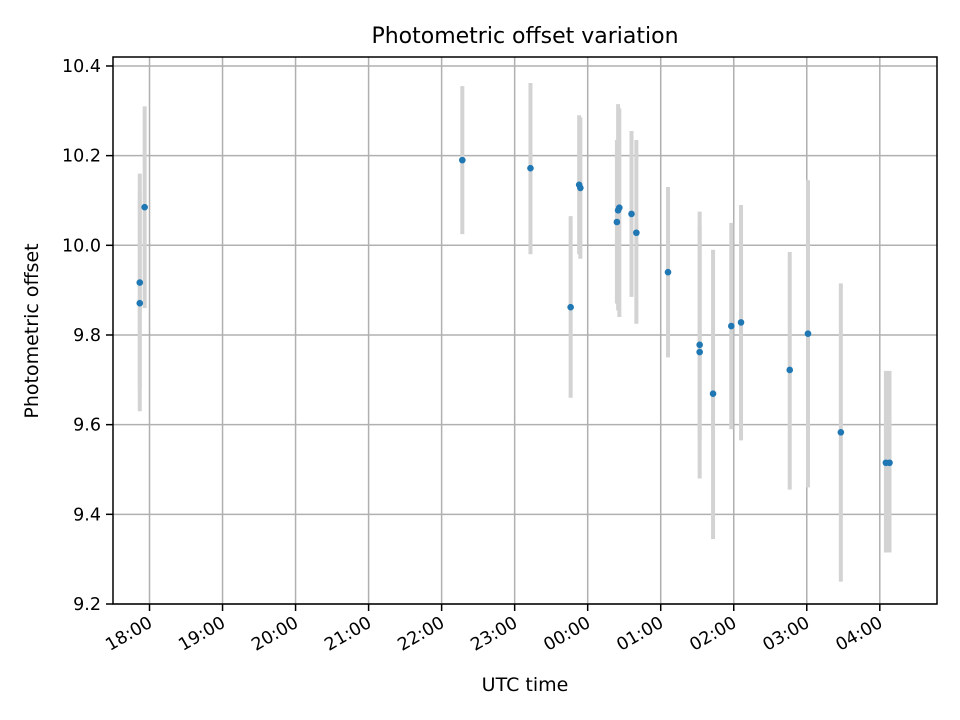  I want to click on y-tick-label: 10.0, so click(81, 246).